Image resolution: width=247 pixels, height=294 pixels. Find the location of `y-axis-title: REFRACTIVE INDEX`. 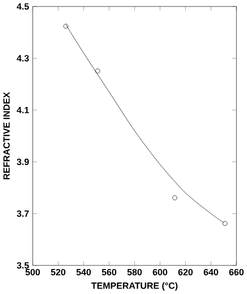

y-axis-title: REFRACTIVE INDEX is located at coordinates (6, 136).